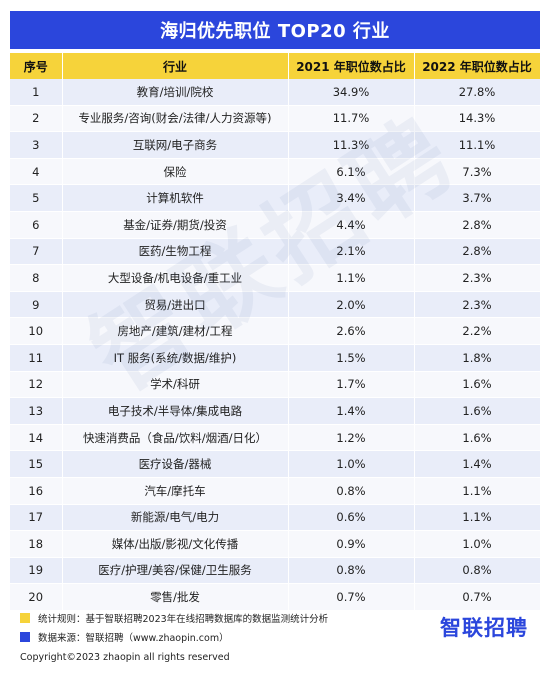  I want to click on cell-2021-share: 34.9%, so click(351, 92).